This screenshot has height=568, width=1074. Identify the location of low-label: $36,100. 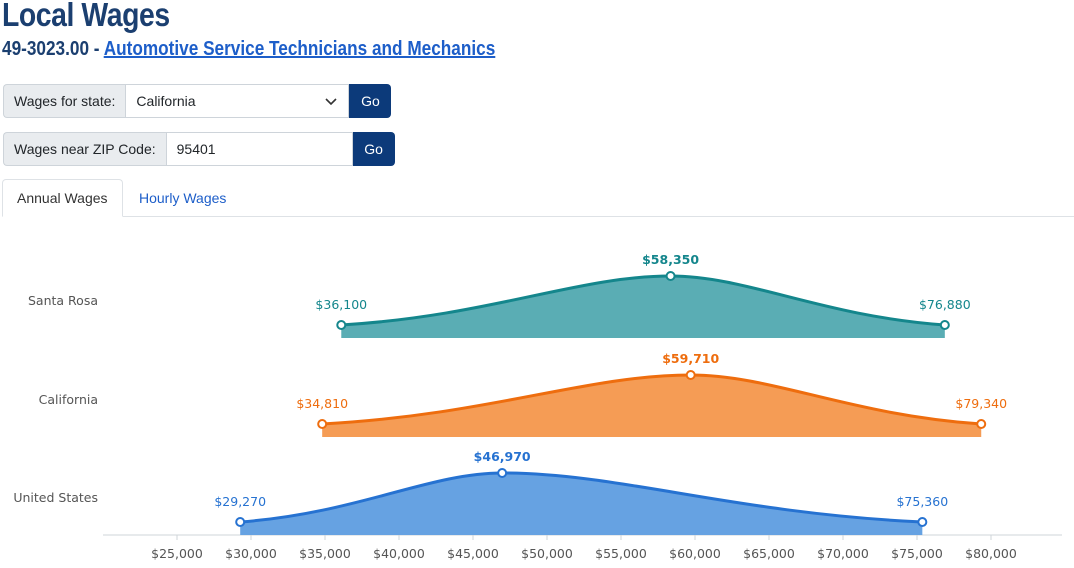
(341, 304).